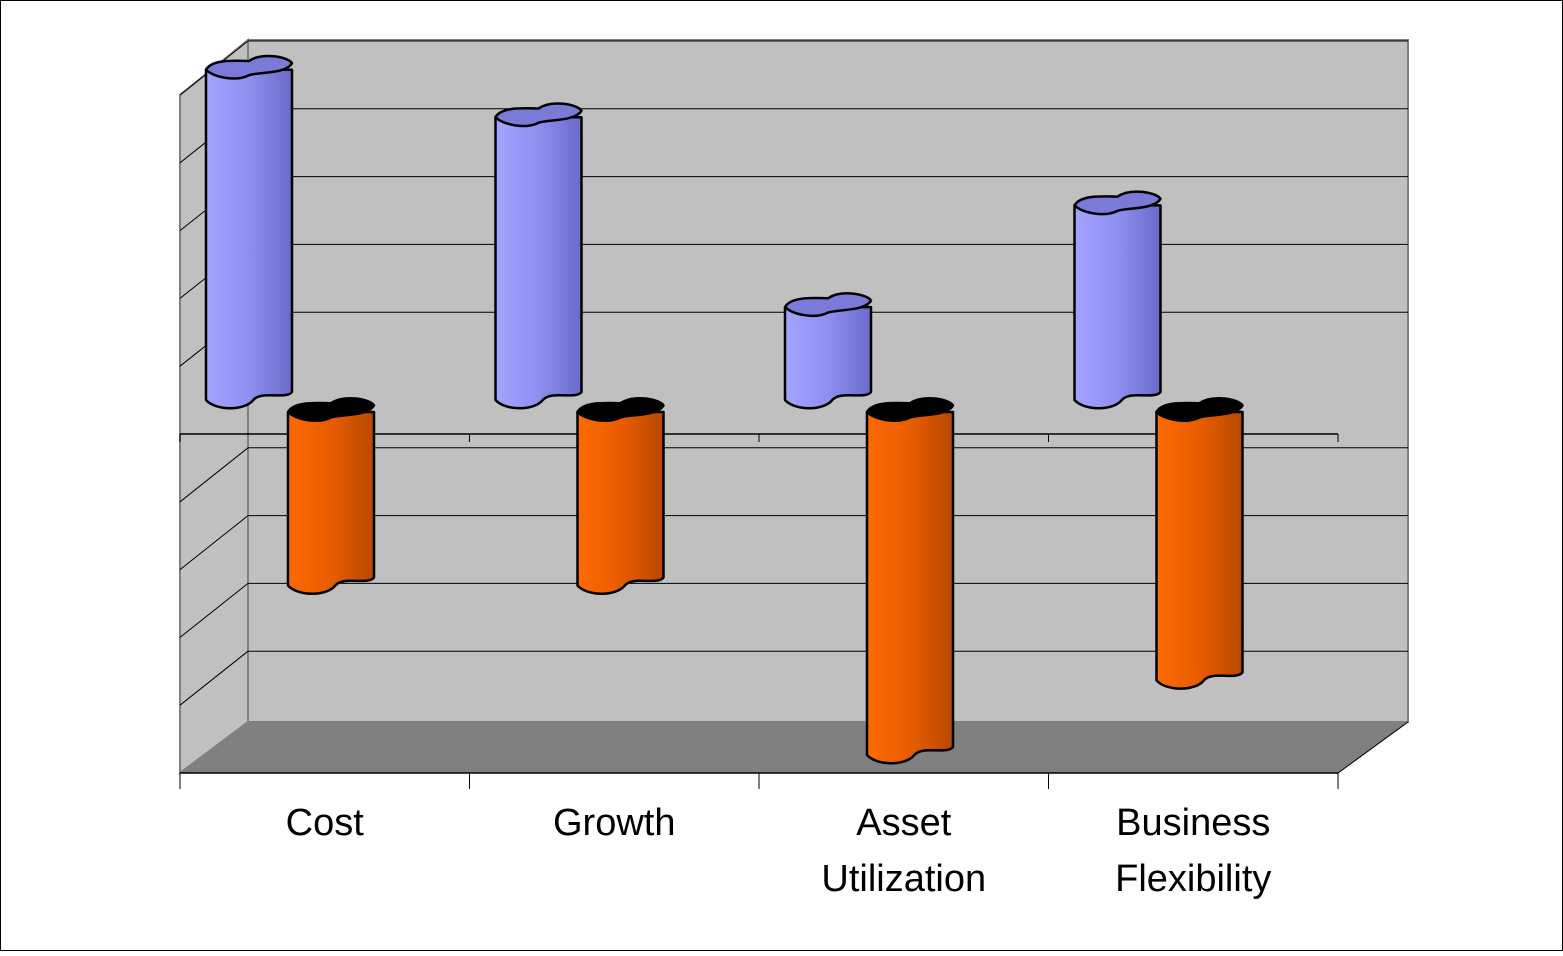 This screenshot has height=956, width=1563. I want to click on category-label-1: Growth, so click(614, 823).